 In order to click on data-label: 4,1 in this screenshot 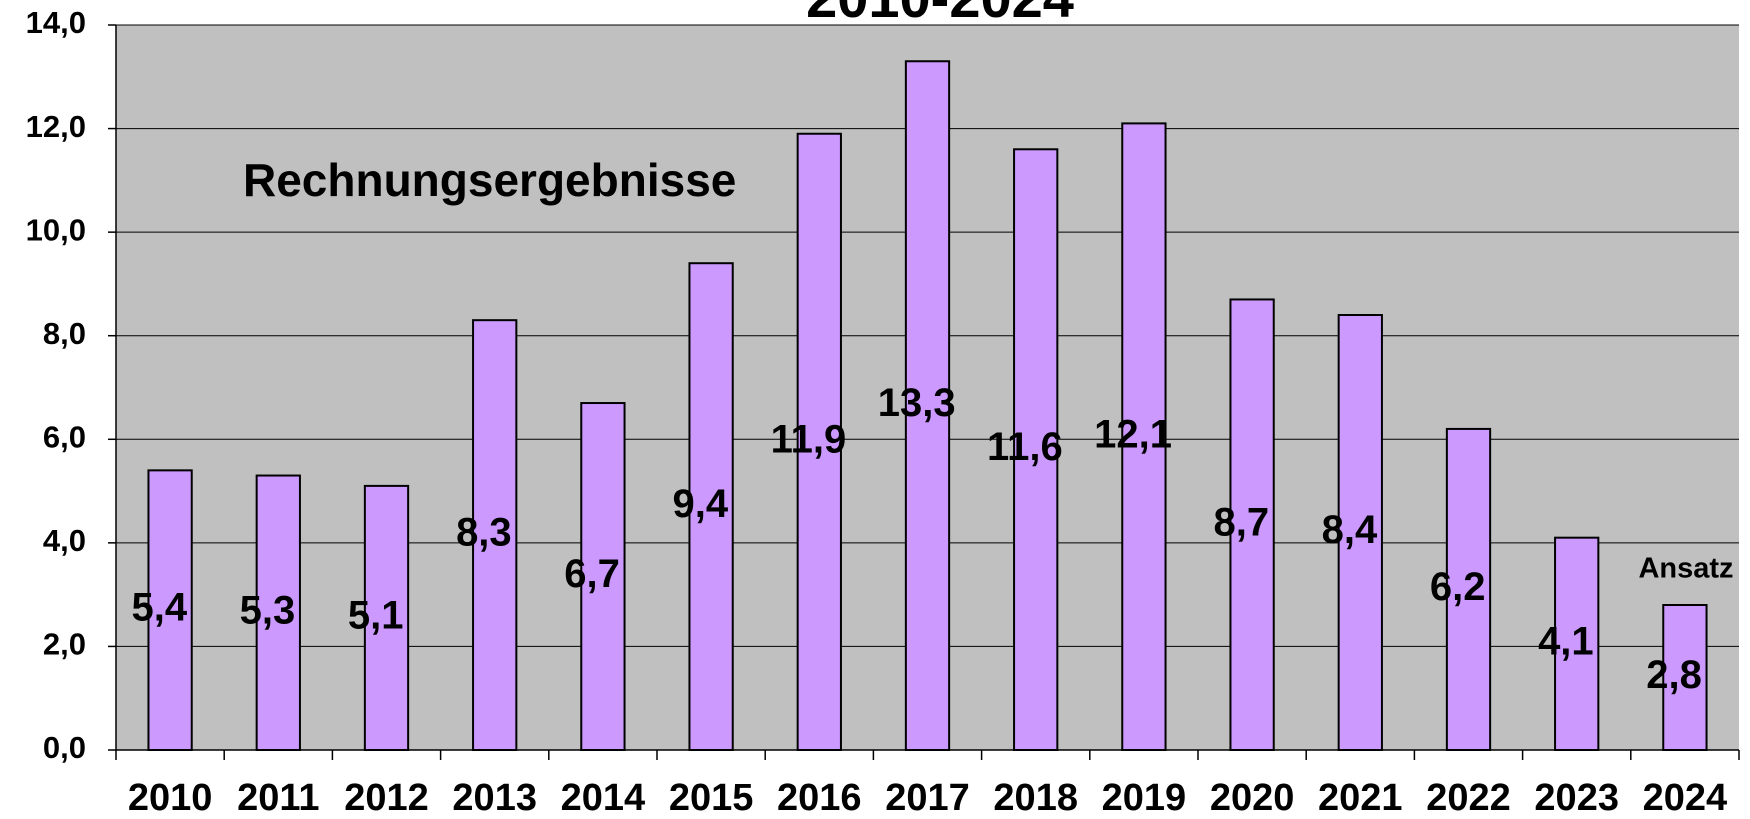, I will do `click(1566, 641)`.